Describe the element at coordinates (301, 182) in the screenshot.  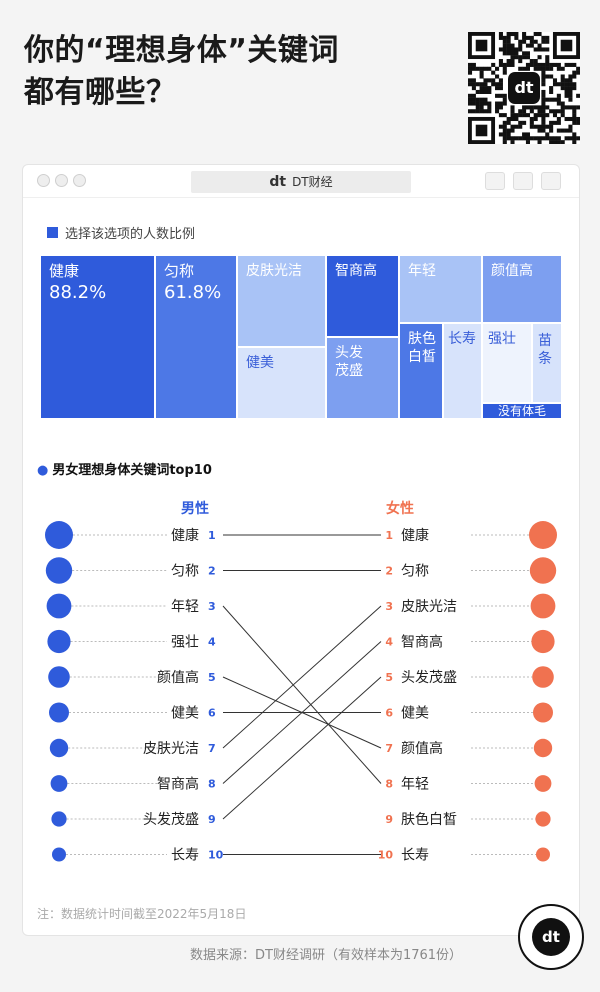
I see `window-tab: dt DT财经` at that location.